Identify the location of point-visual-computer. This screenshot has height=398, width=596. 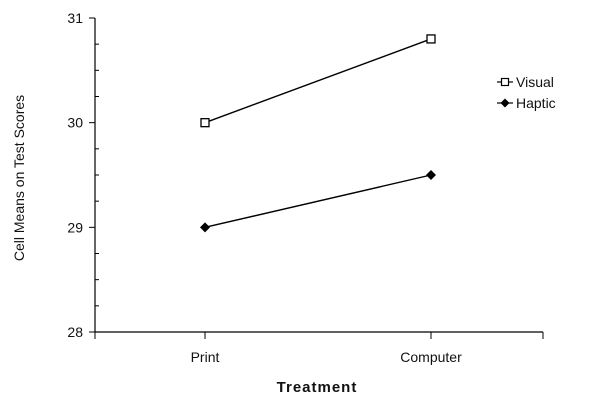
(431, 39).